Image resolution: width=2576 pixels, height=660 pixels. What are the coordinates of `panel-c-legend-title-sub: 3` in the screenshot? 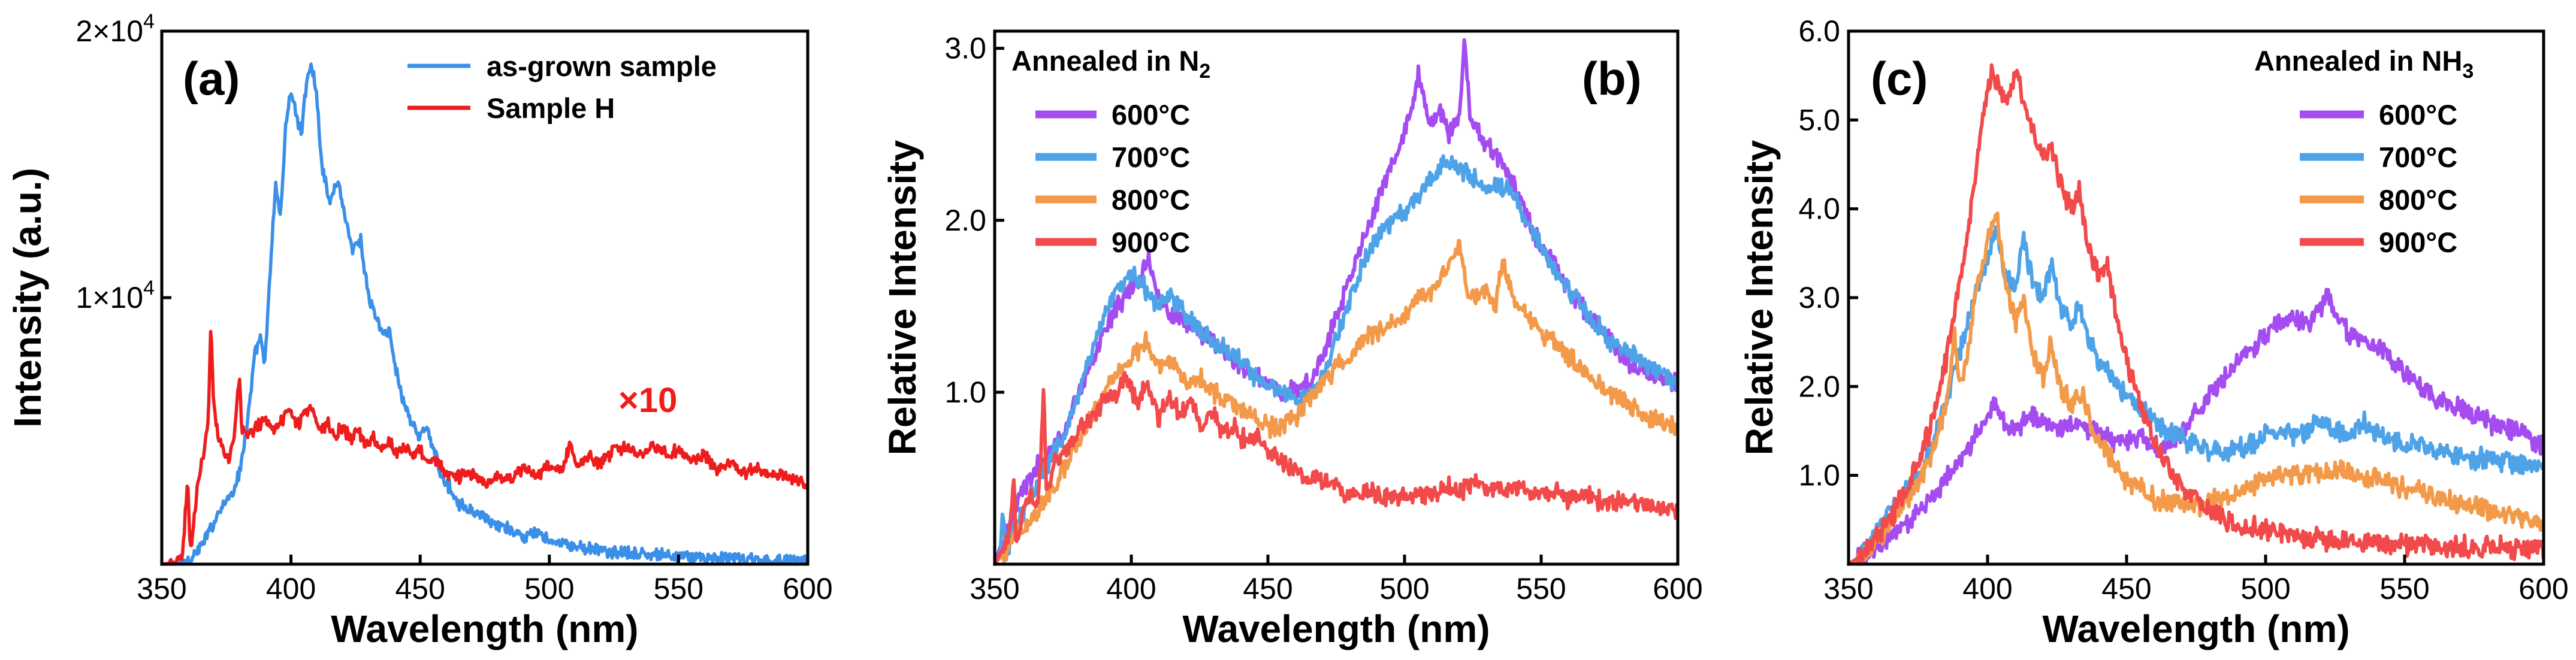 It's located at (2468, 71).